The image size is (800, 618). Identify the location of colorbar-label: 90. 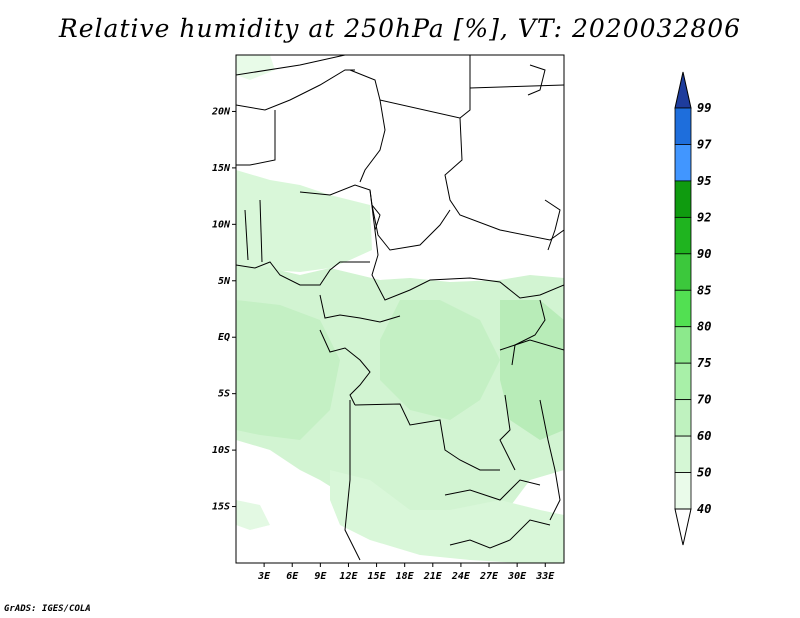
(704, 254).